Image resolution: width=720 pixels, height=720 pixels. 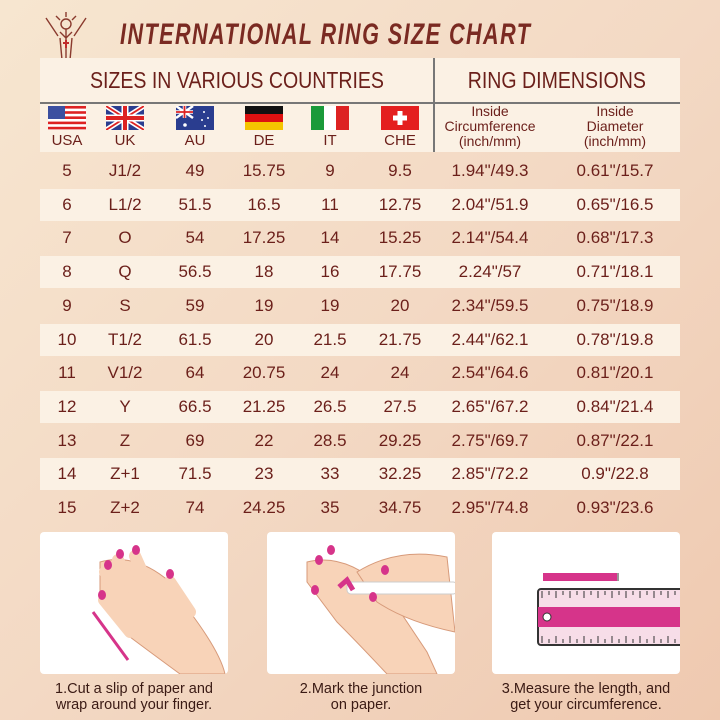 What do you see at coordinates (490, 204) in the screenshot?
I see `cell-circumference: 2.04"/51.9` at bounding box center [490, 204].